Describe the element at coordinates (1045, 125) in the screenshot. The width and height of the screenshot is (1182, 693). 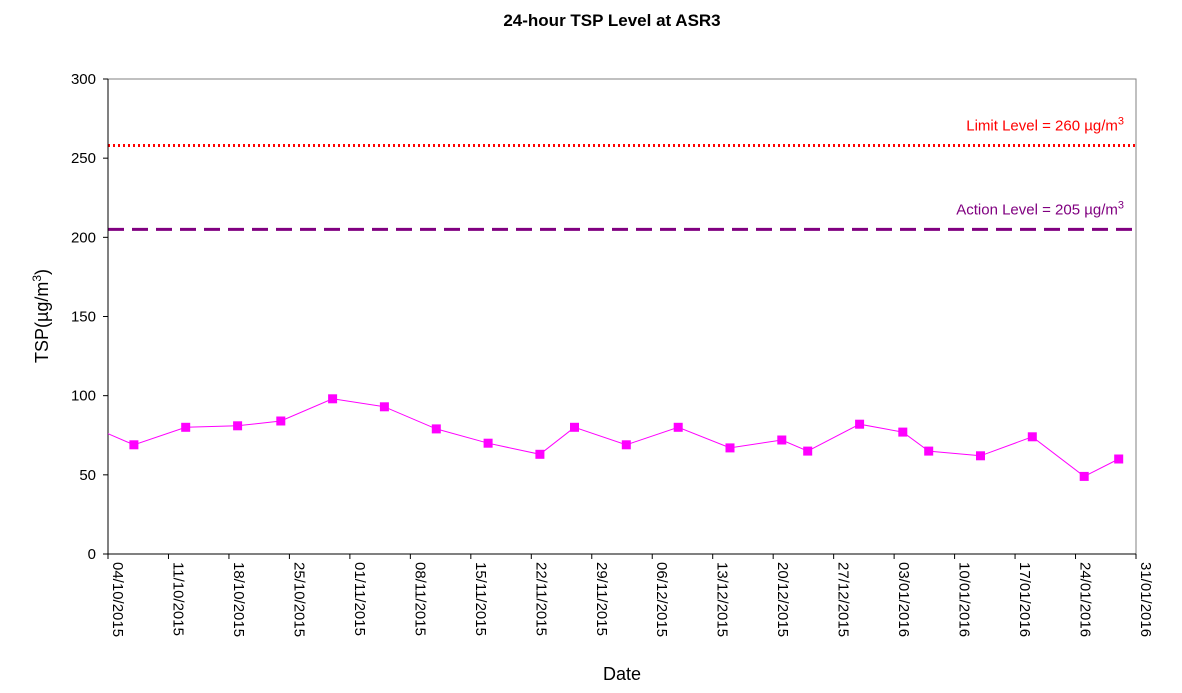
I see `limit-level-label: Limit Level = 260 µg/m3` at that location.